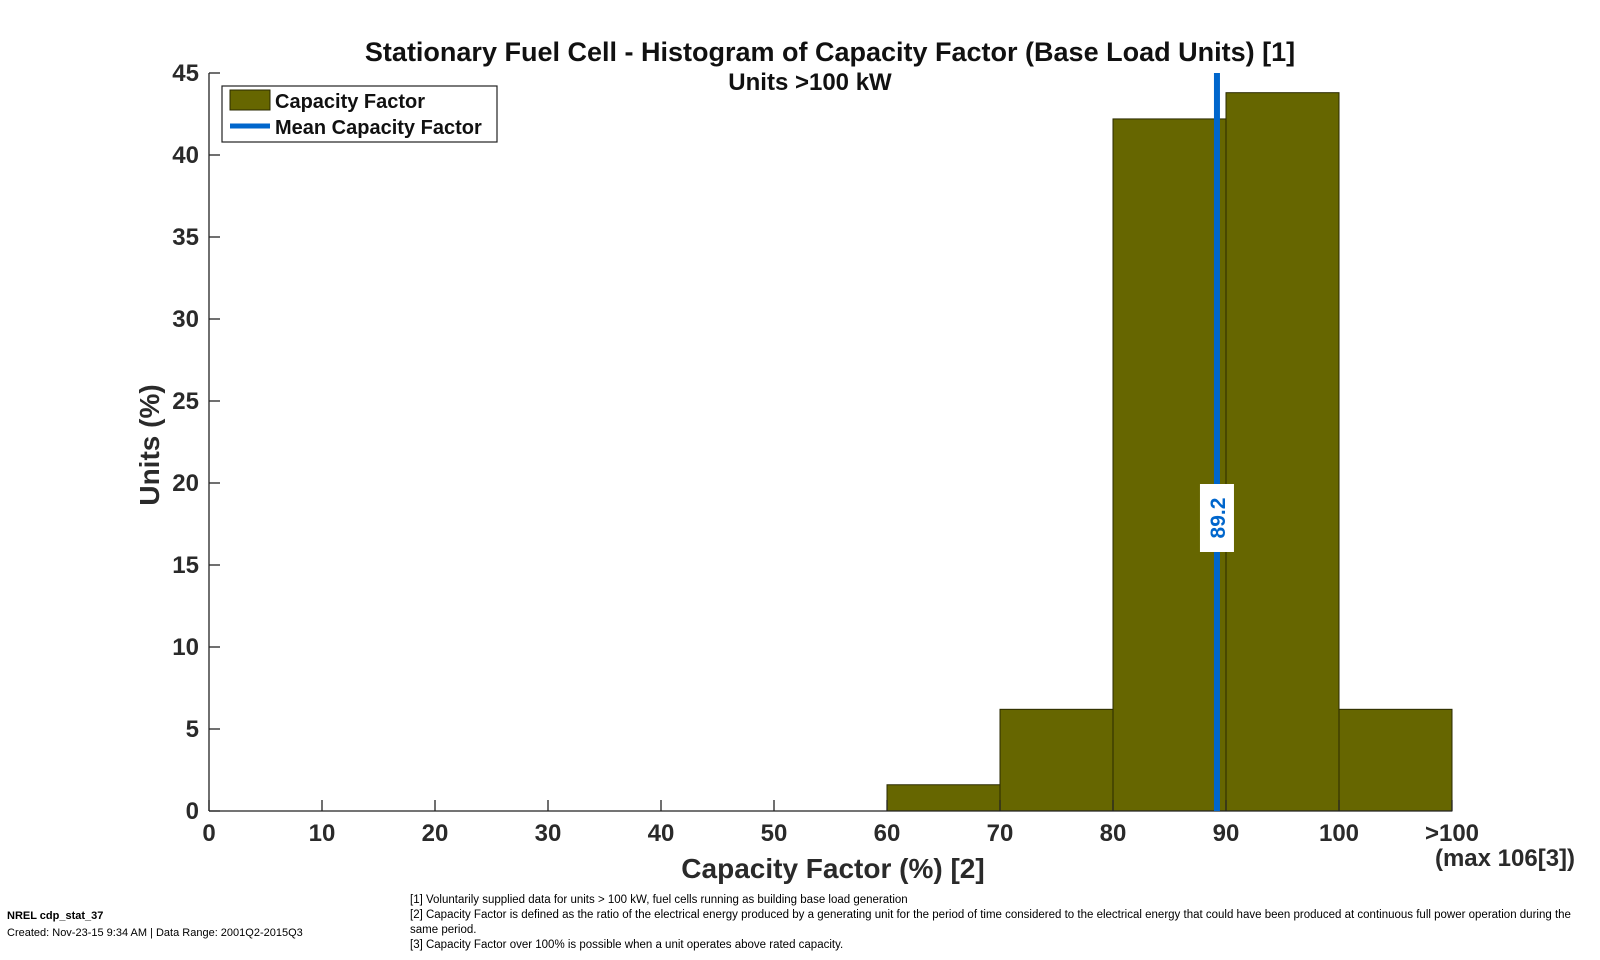 Image resolution: width=1600 pixels, height=960 pixels. I want to click on mean-value-label: 89.2, so click(1218, 518).